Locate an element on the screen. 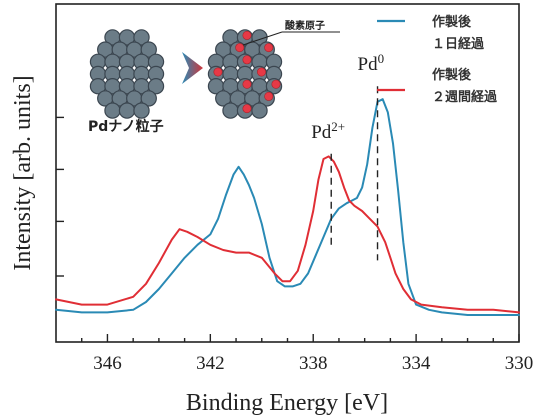 The image size is (541, 420). x-tick-label: 338 is located at coordinates (313, 363).